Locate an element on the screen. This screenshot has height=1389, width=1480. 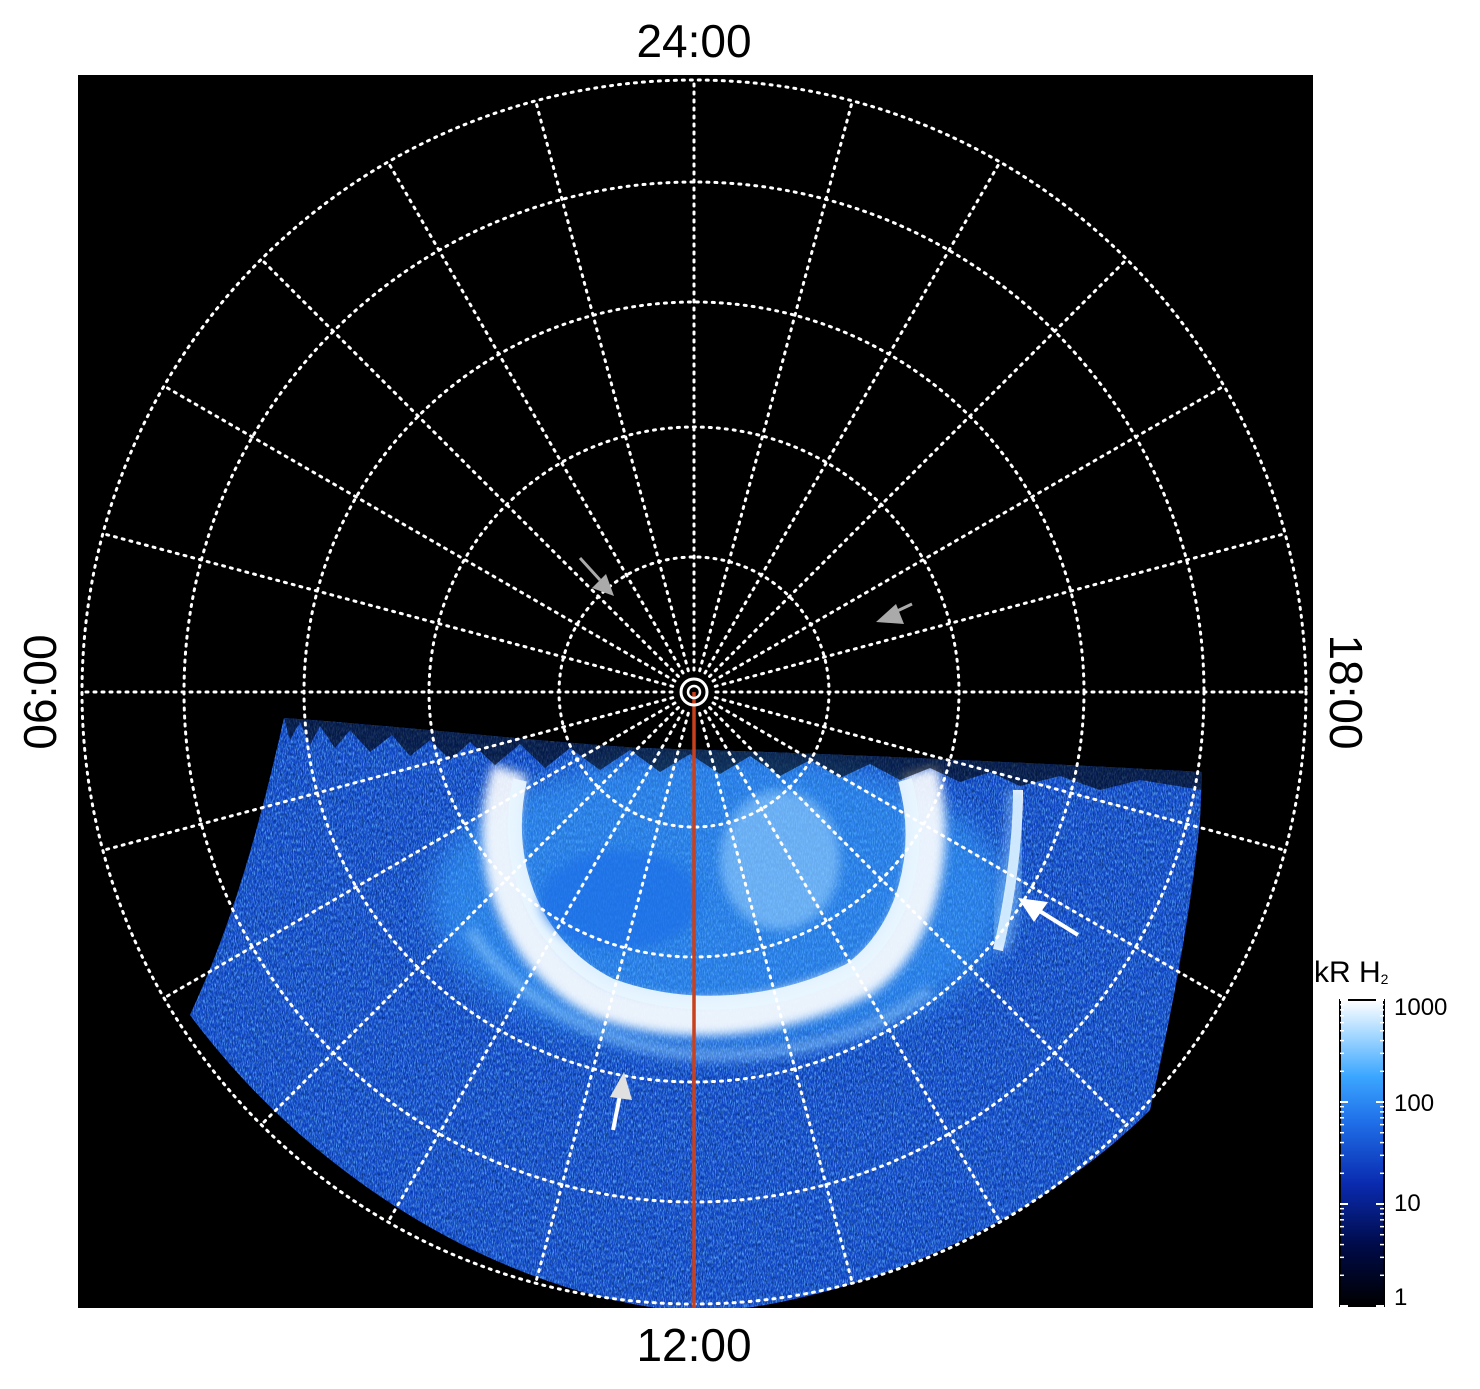
colorbar-tick-label: 100 is located at coordinates (1414, 1103).